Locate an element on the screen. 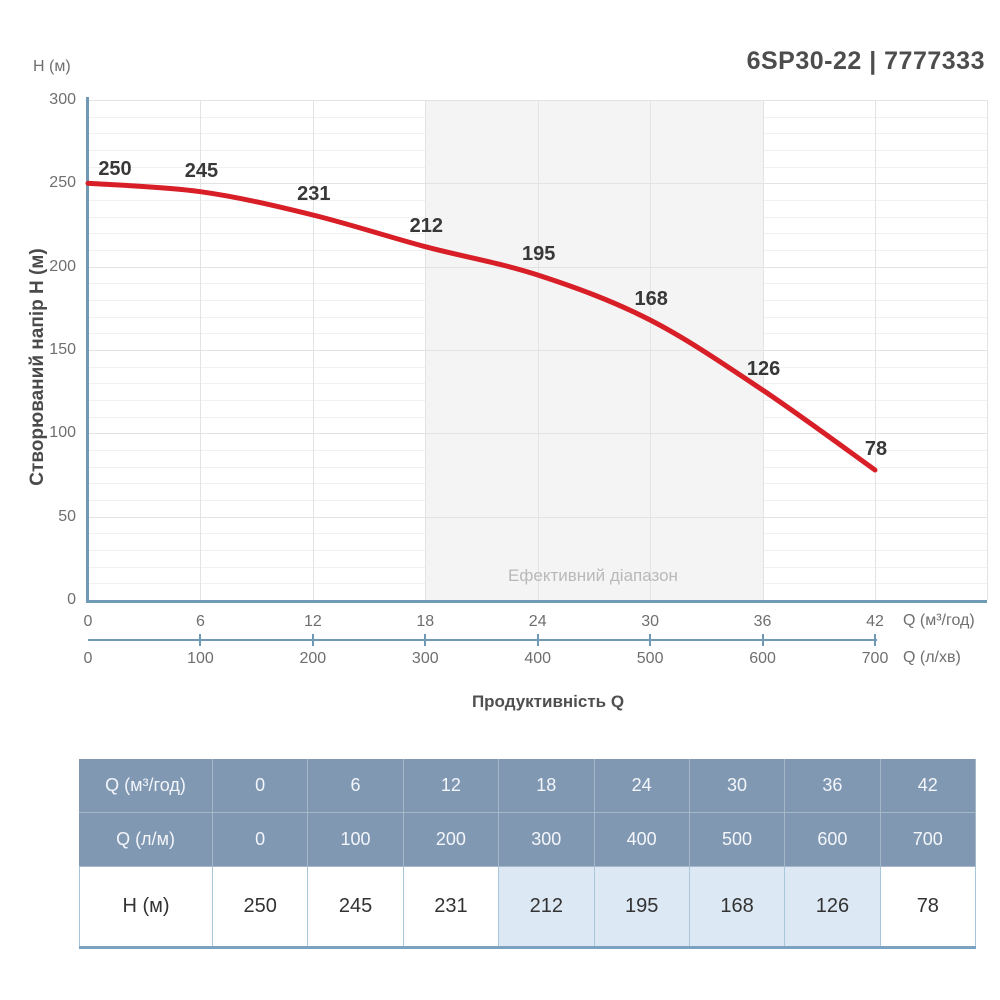 The height and width of the screenshot is (1000, 1000). x-tick-label: 18 is located at coordinates (425, 621).